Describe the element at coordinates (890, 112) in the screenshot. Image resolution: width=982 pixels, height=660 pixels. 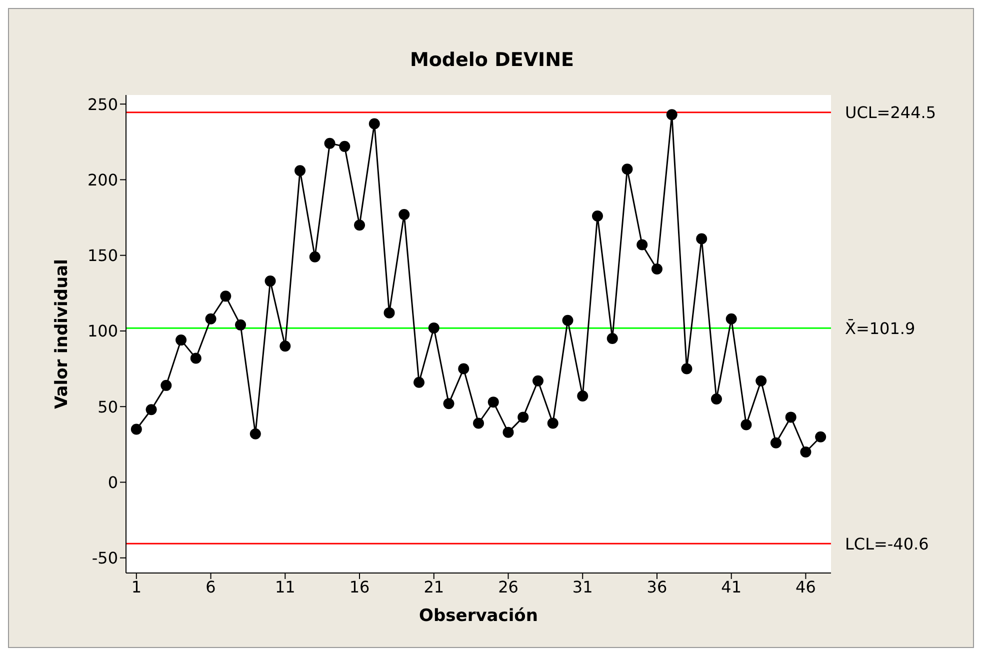
I see `ref-line-label: UCL=244.5` at that location.